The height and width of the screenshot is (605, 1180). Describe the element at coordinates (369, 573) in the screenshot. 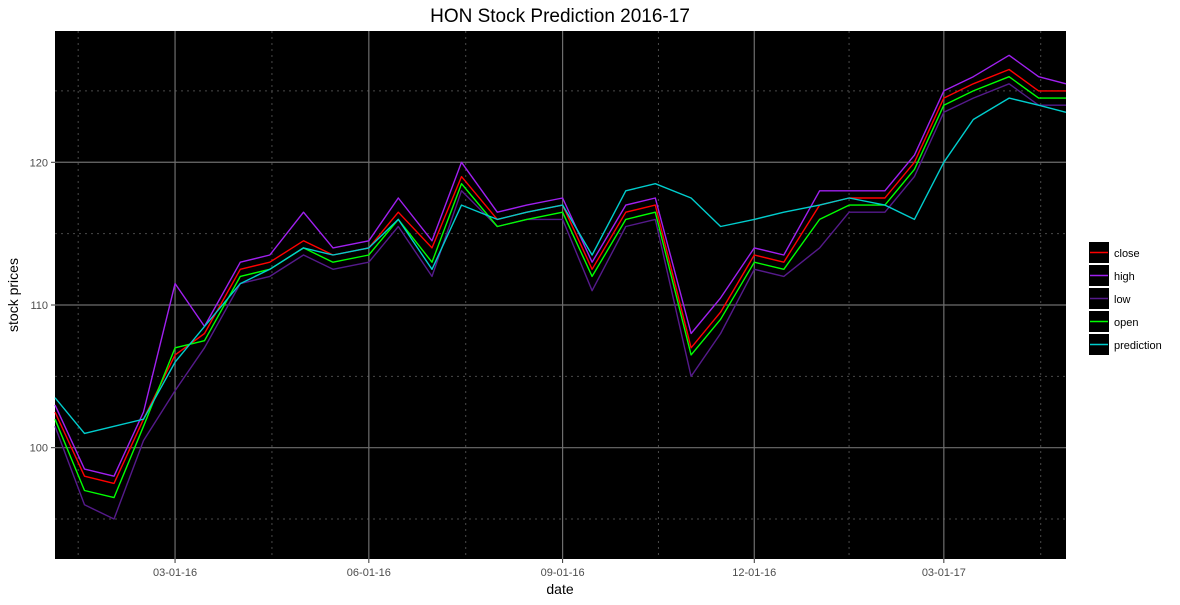

I see `x-tick-label: 06-01-16` at that location.